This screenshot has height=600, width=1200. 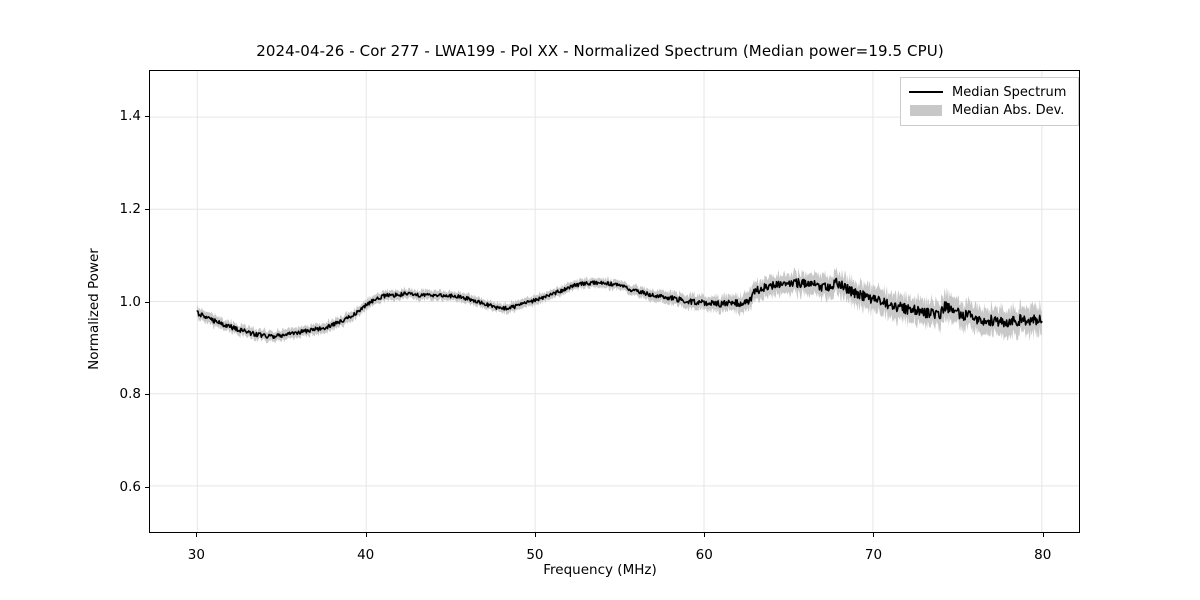 What do you see at coordinates (704, 555) in the screenshot?
I see `x-tick-label: 60` at bounding box center [704, 555].